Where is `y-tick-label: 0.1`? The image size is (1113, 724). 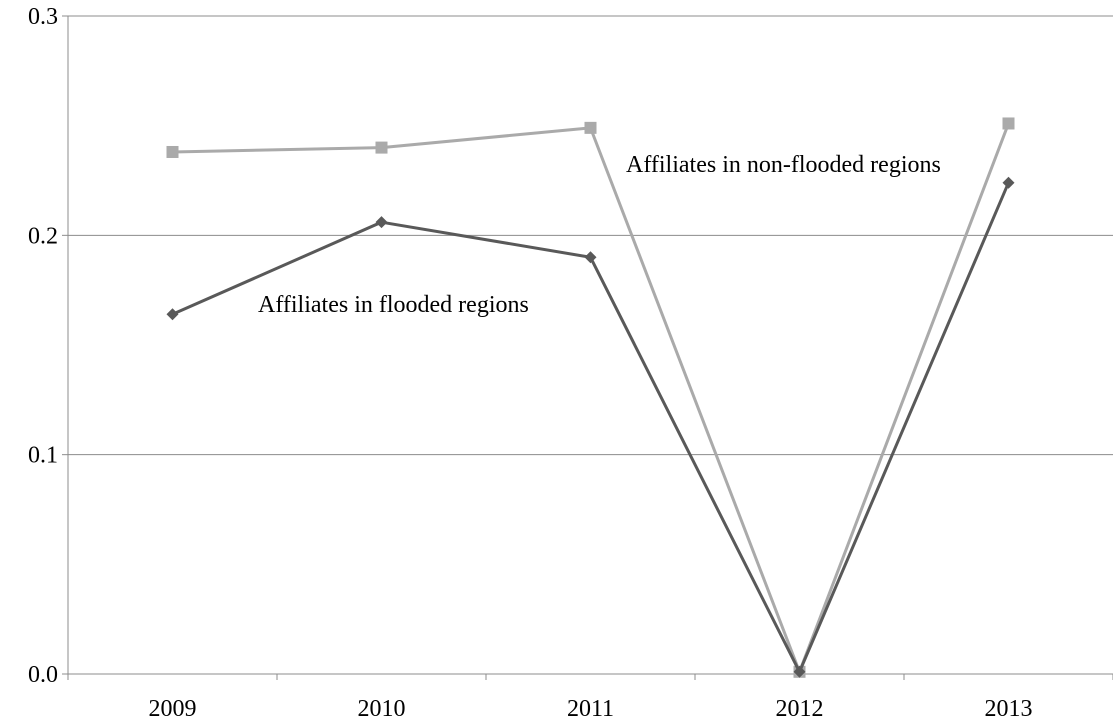
y-tick-label: 0.1 is located at coordinates (43, 456).